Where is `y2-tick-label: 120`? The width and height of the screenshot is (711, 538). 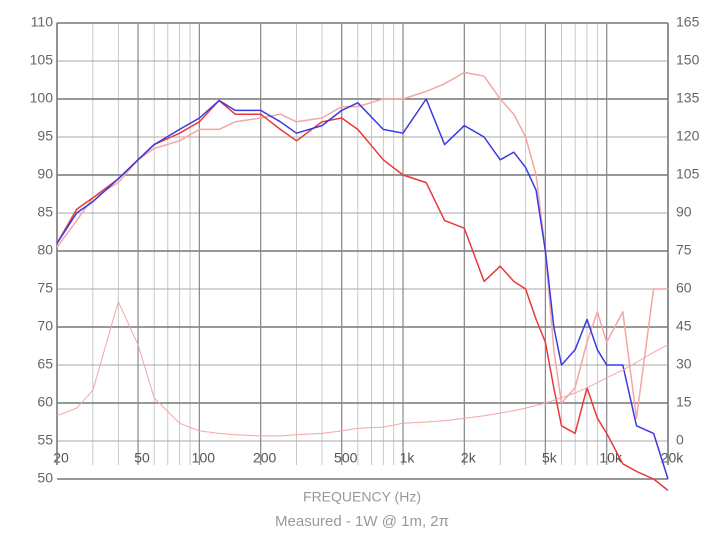 y2-tick-label: 120 is located at coordinates (688, 136).